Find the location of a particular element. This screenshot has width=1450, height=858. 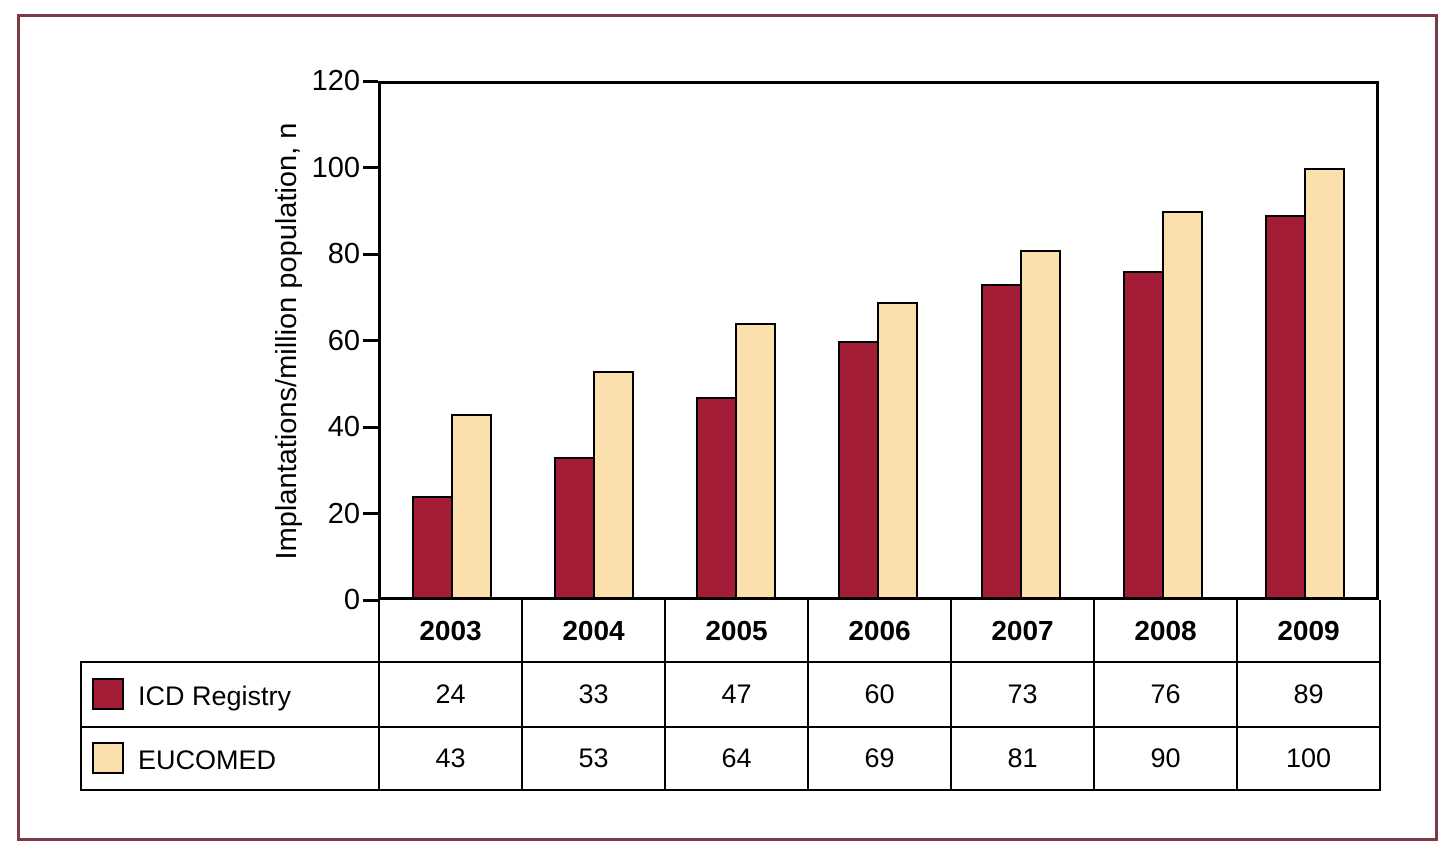

table-value-eucomed-2004: 53 is located at coordinates (593, 758).